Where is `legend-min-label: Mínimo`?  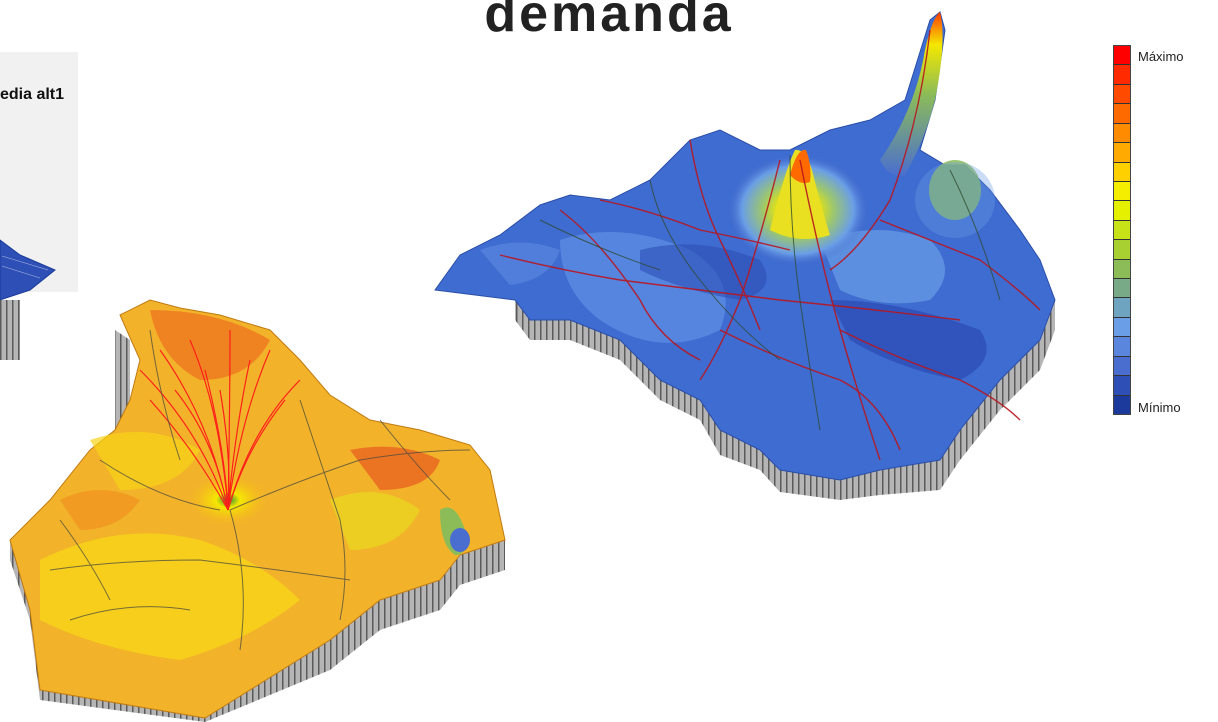
legend-min-label: Mínimo is located at coordinates (1159, 407).